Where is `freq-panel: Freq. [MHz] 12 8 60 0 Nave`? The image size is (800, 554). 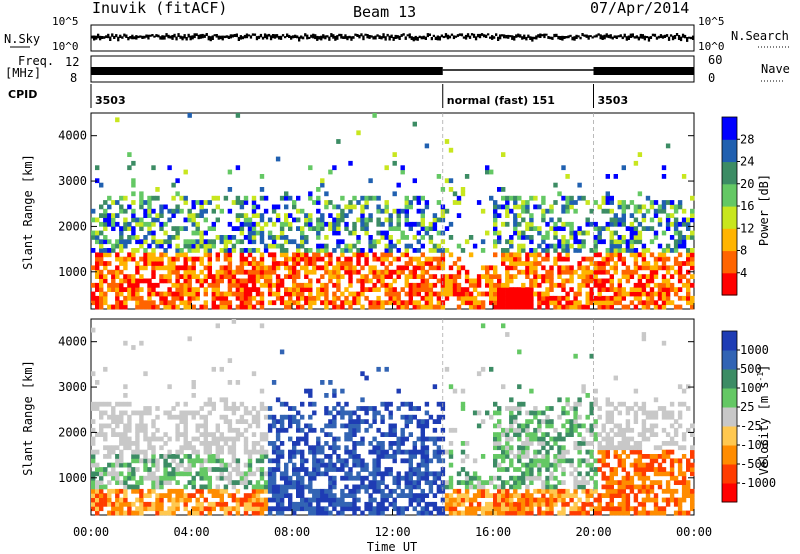 freq-panel: Freq. [MHz] 12 8 60 0 Nave is located at coordinates (397, 69).